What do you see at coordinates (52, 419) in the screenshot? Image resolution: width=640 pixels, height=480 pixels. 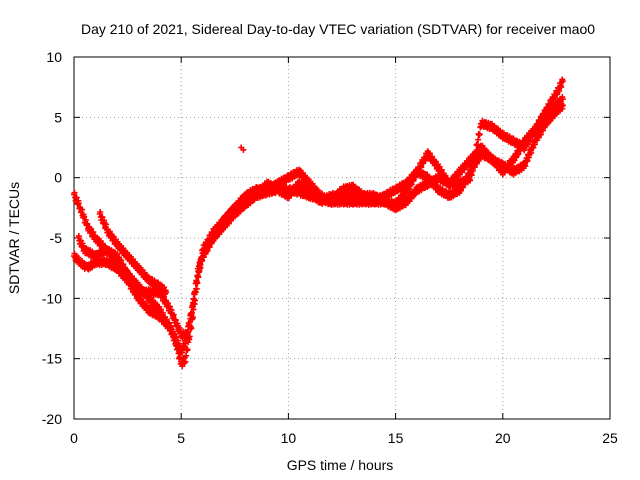 I see `y-tick-label: -20` at bounding box center [52, 419].